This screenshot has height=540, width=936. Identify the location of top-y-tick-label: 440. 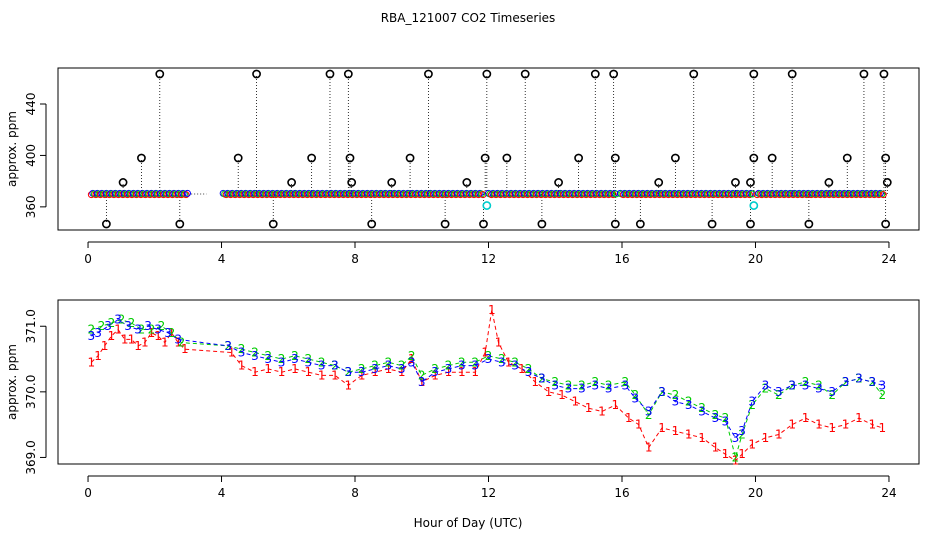
(31, 104).